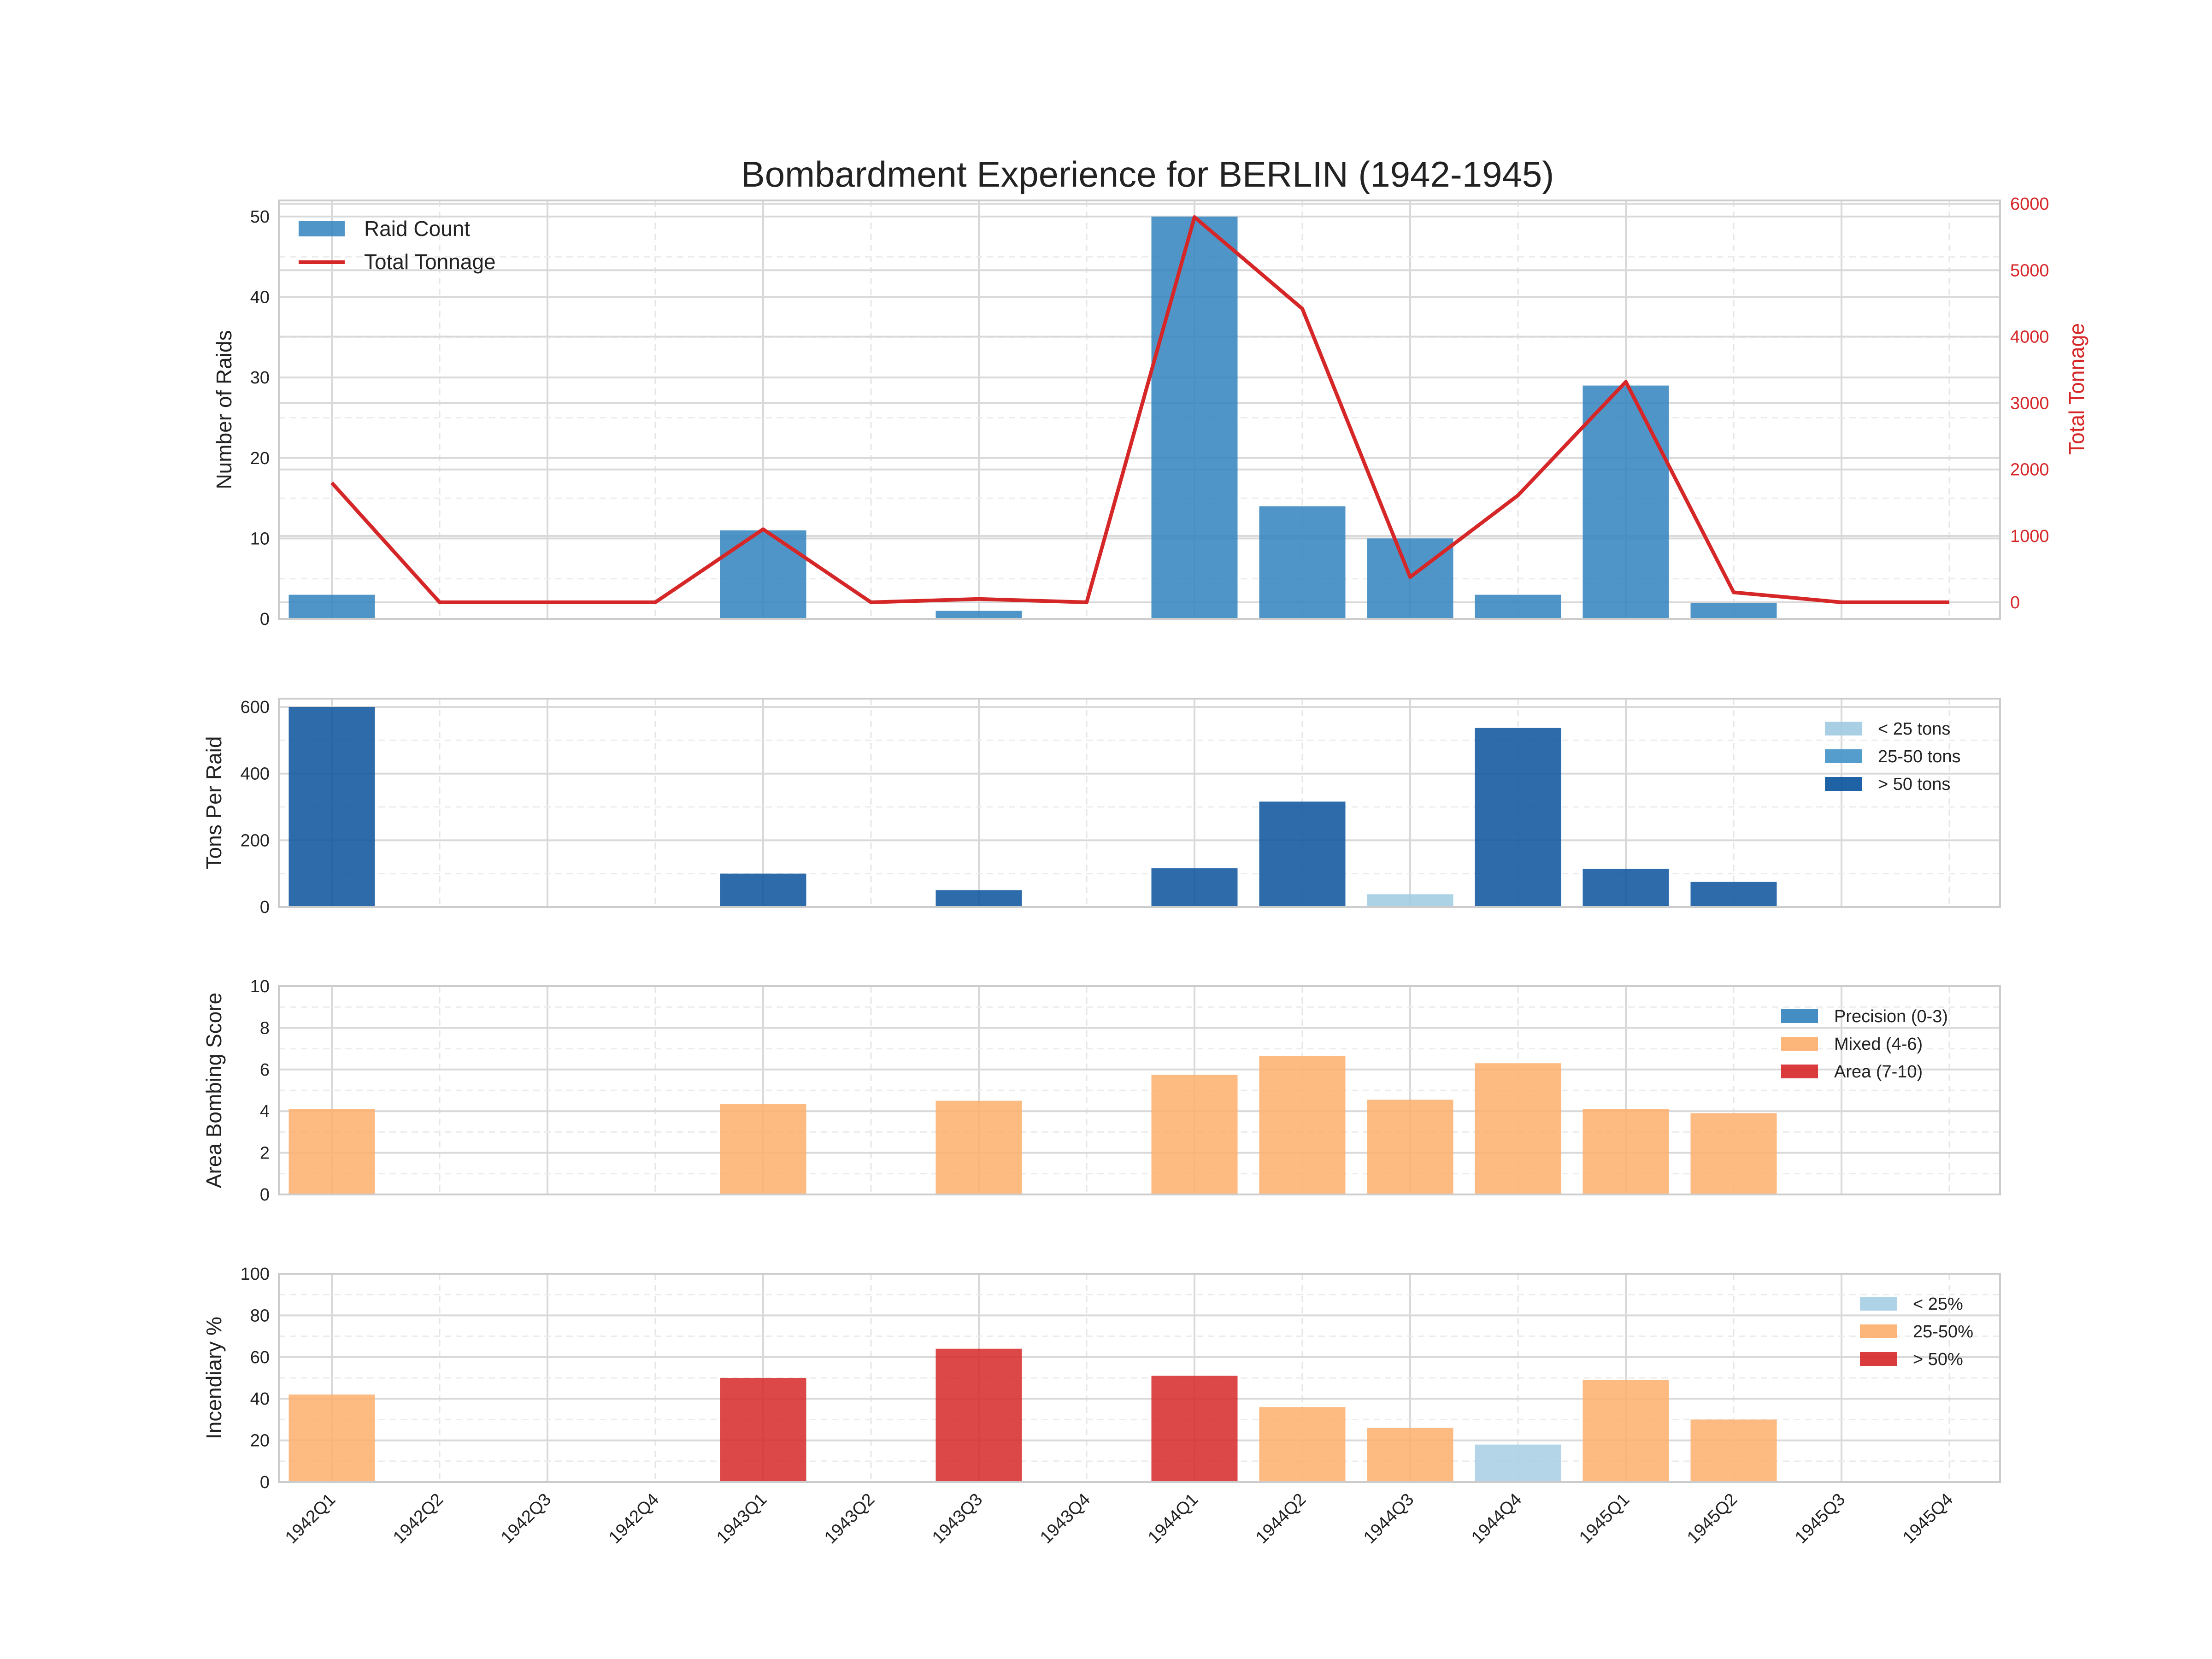  Describe the element at coordinates (255, 774) in the screenshot. I see `y-tick-label: 400` at that location.